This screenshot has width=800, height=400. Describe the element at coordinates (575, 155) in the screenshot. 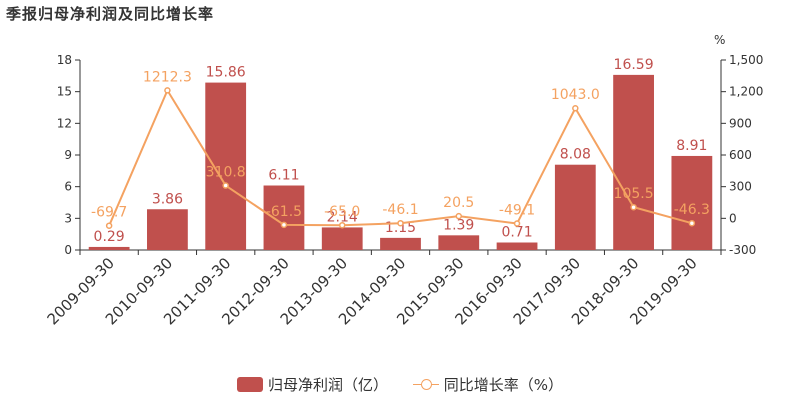

I see `bar-value-label: 8.08` at that location.